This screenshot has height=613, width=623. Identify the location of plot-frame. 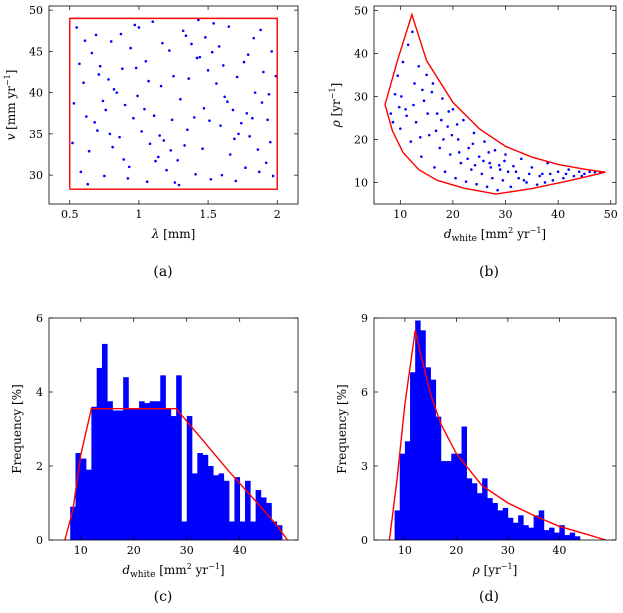
(495, 105).